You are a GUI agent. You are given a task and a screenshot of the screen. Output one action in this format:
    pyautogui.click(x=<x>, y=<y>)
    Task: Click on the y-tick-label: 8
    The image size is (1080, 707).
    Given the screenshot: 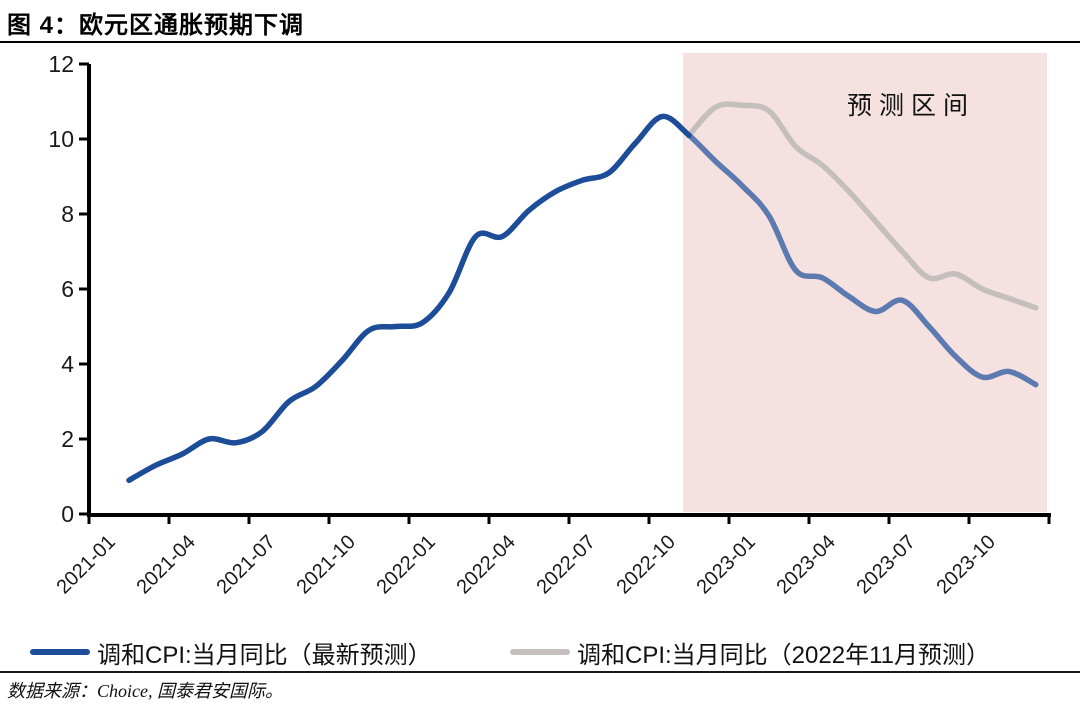 What is the action you would take?
    pyautogui.click(x=67, y=214)
    